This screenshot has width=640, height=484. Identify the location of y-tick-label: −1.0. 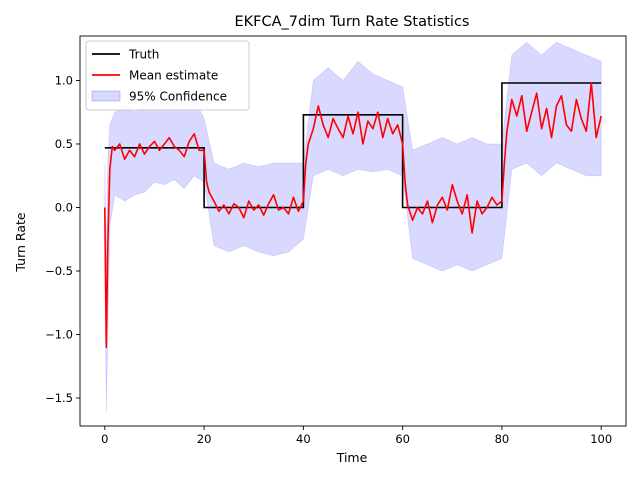
(59, 335).